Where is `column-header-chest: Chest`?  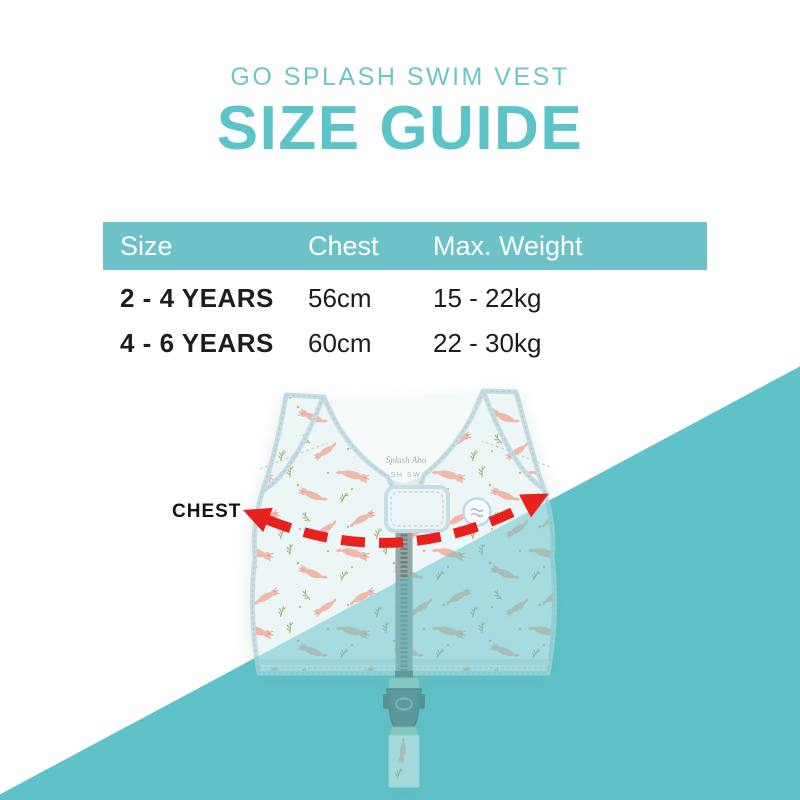 column-header-chest: Chest is located at coordinates (343, 245).